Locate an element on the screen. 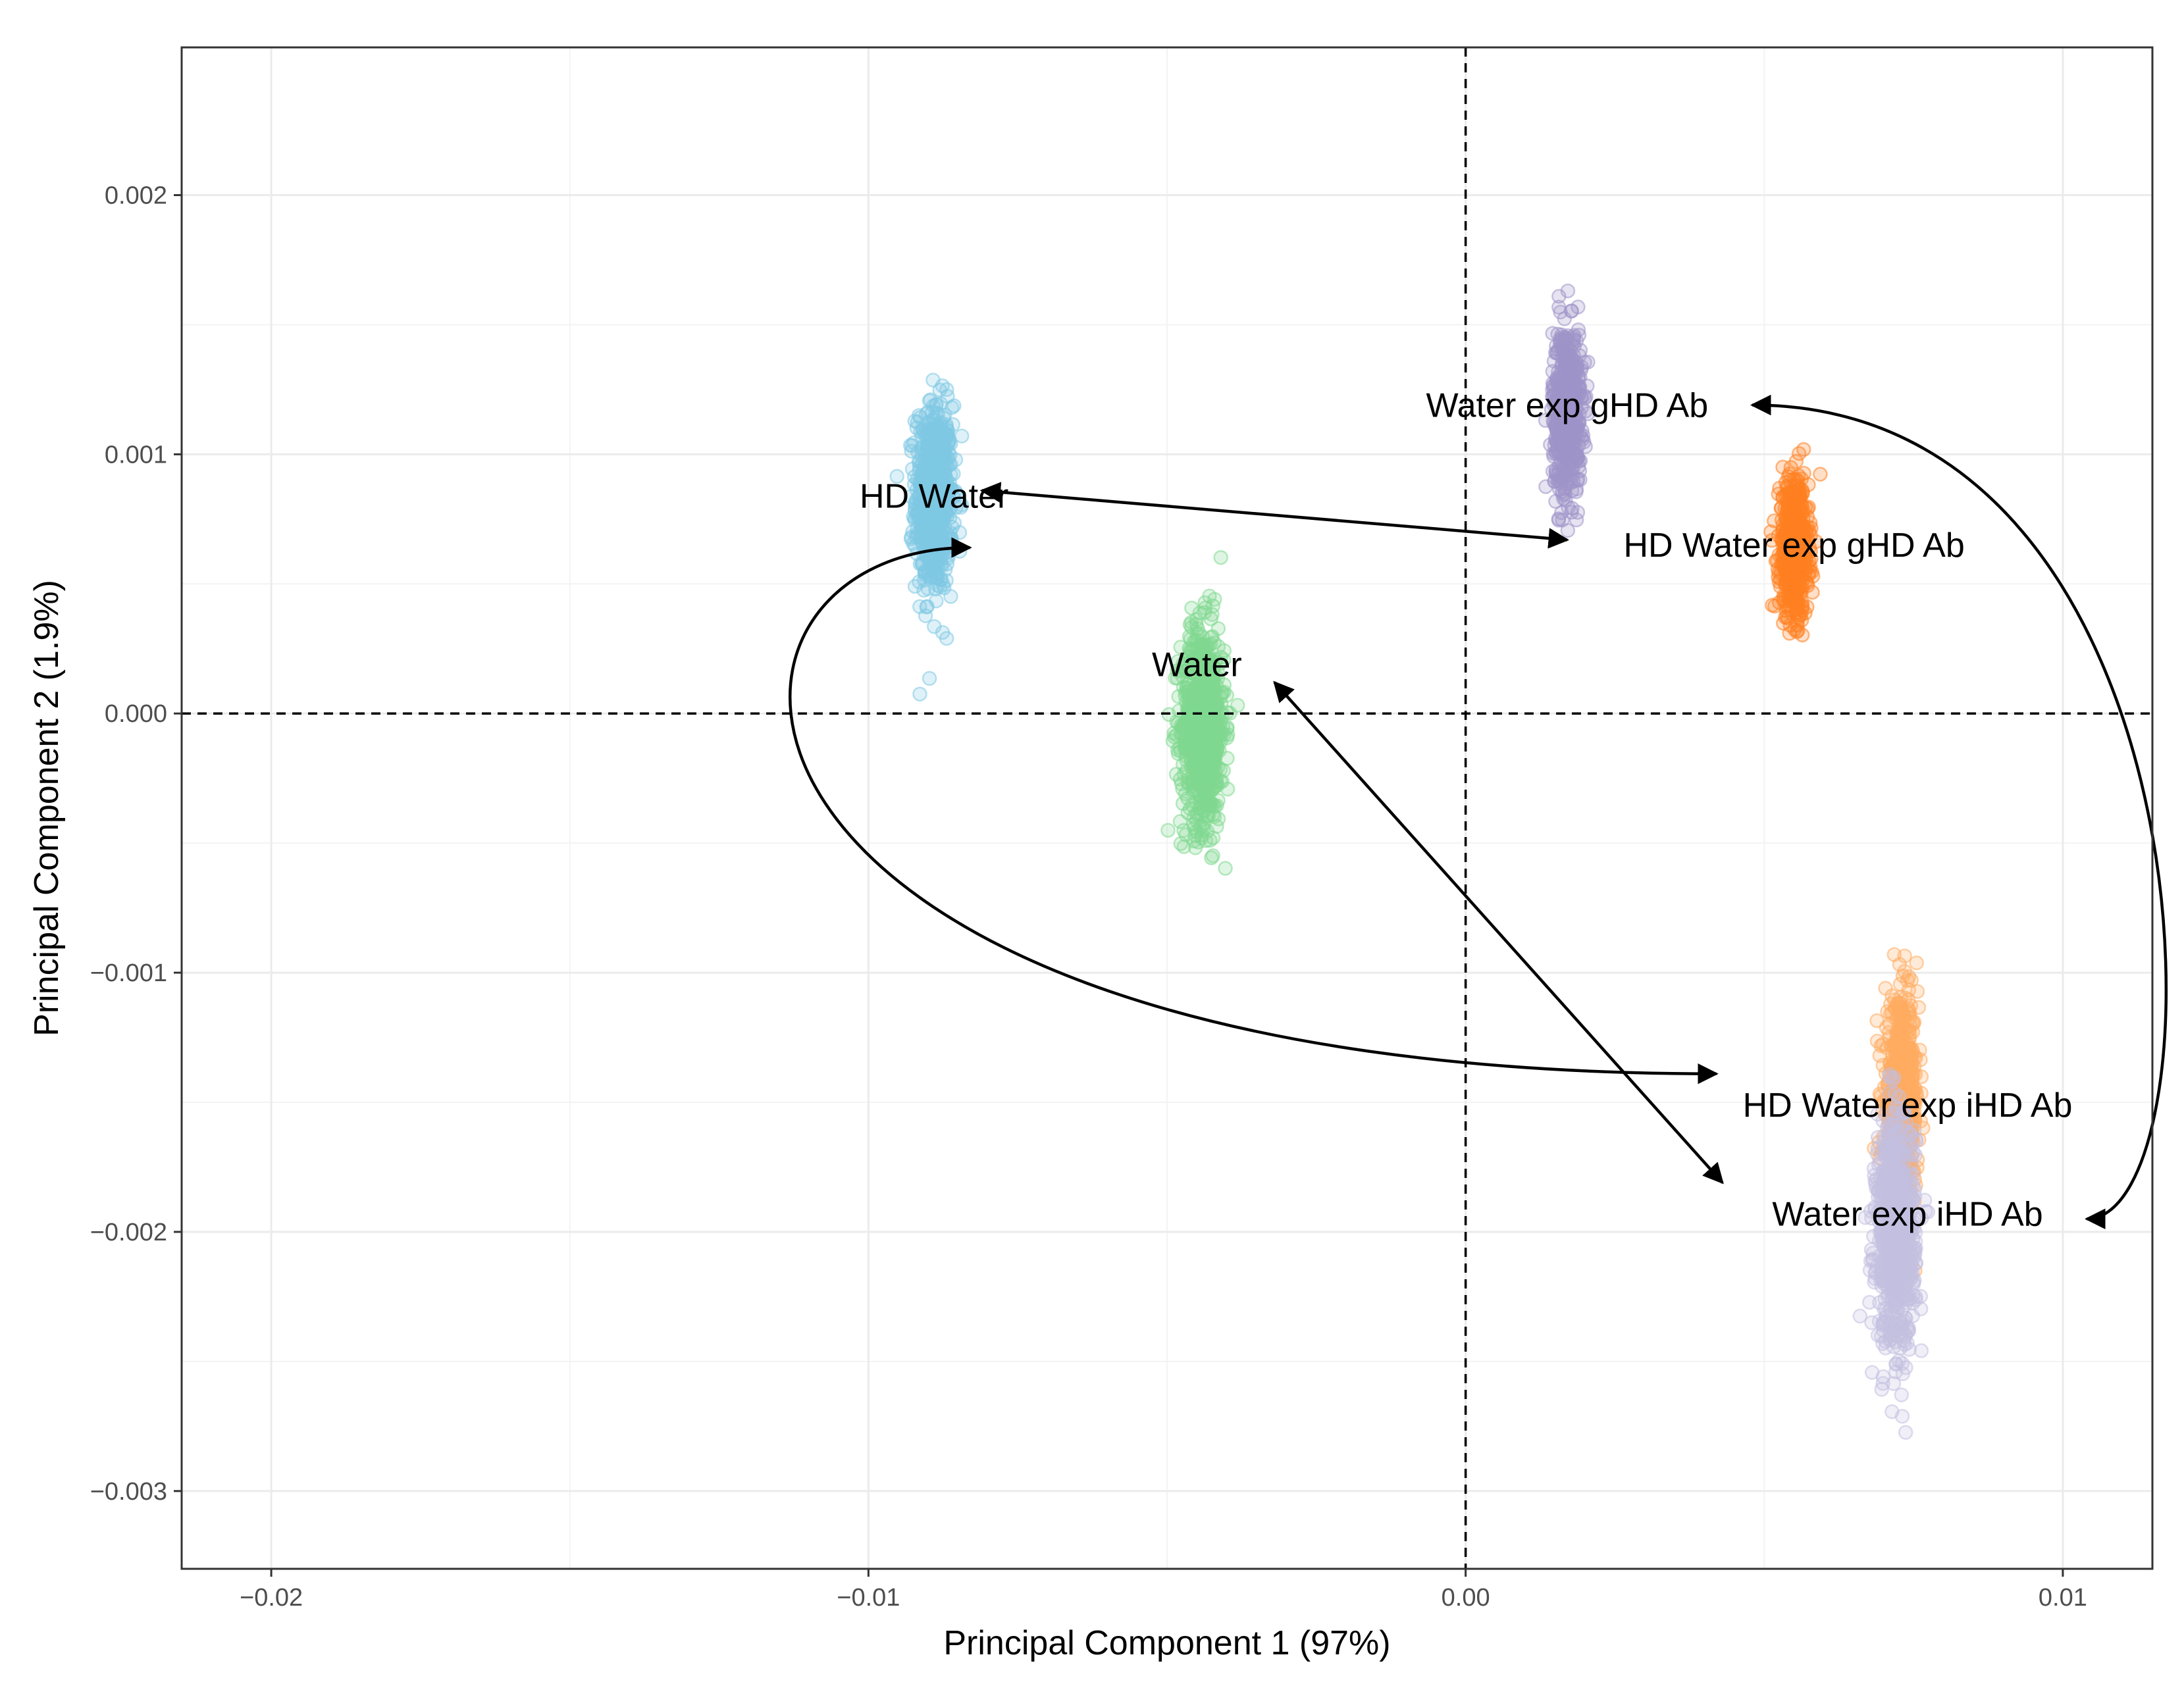 This screenshot has width=2184, height=1682. y-tick-label: −0.001 is located at coordinates (128, 973).